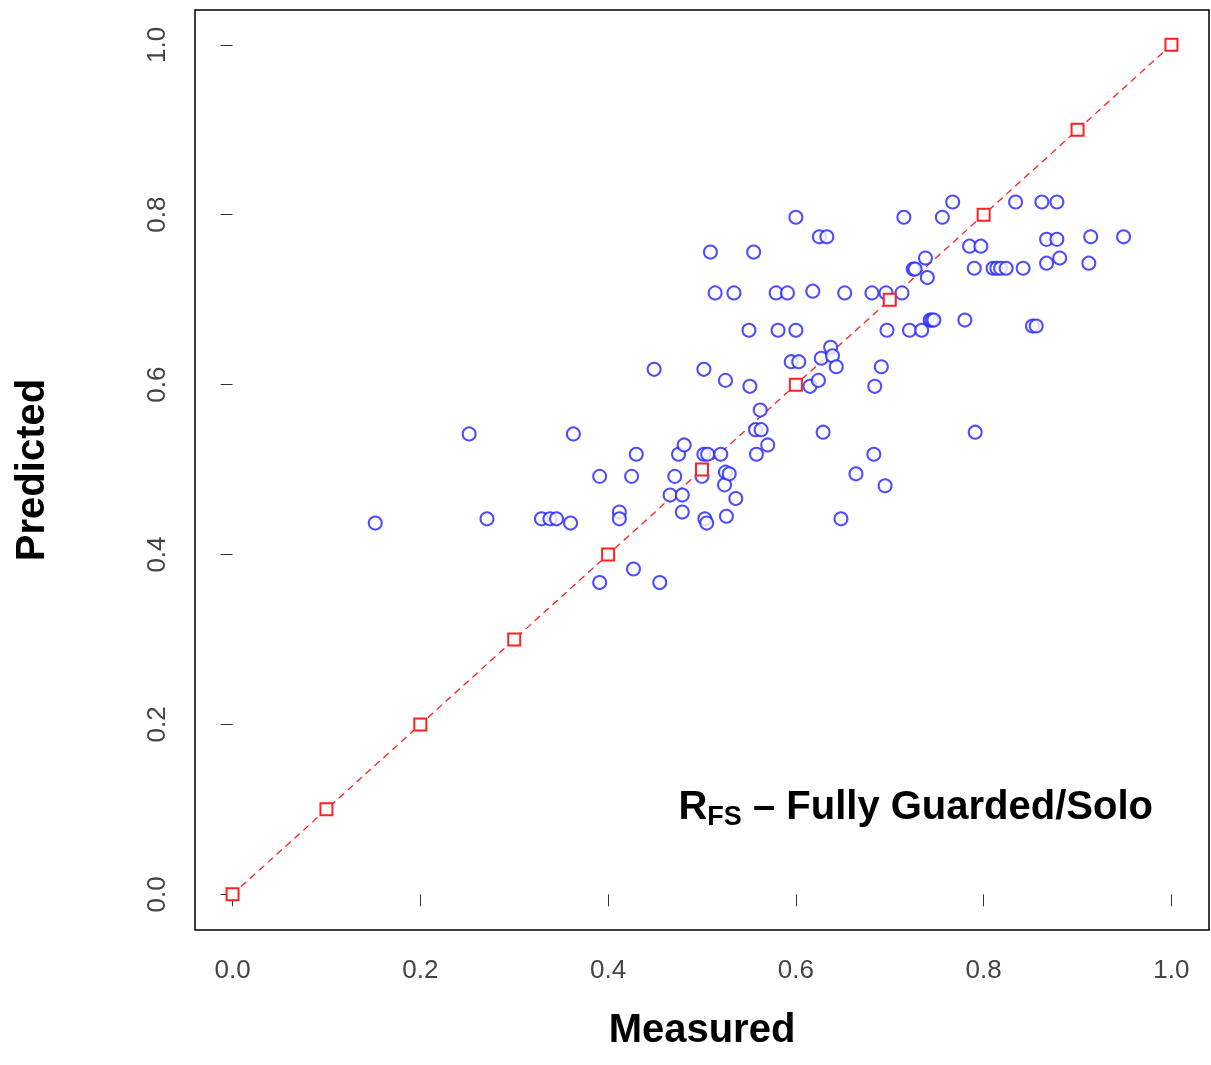  Describe the element at coordinates (30, 470) in the screenshot. I see `y-axis-title: Predicted` at that location.